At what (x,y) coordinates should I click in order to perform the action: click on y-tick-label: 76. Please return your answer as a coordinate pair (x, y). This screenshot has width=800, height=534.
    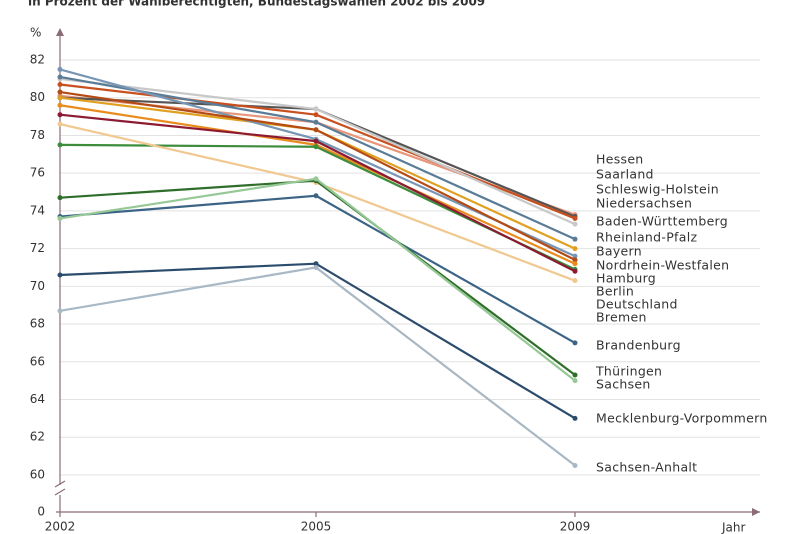
    Looking at the image, I should click on (37, 173).